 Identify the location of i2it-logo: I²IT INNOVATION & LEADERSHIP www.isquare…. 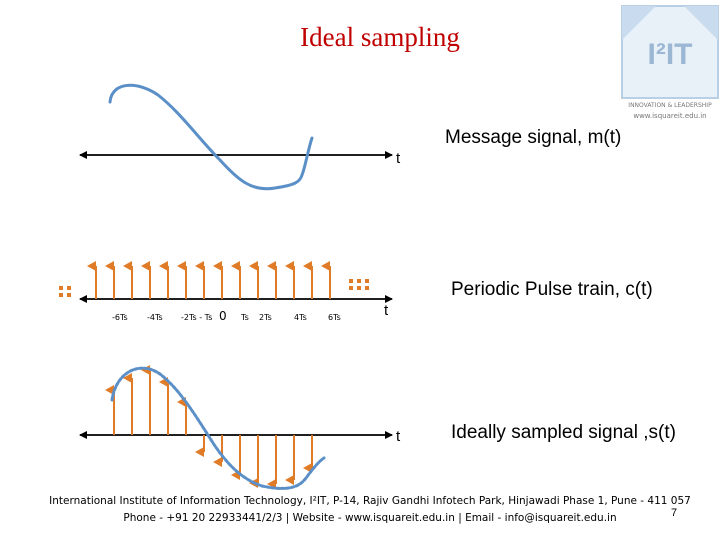
(670, 62).